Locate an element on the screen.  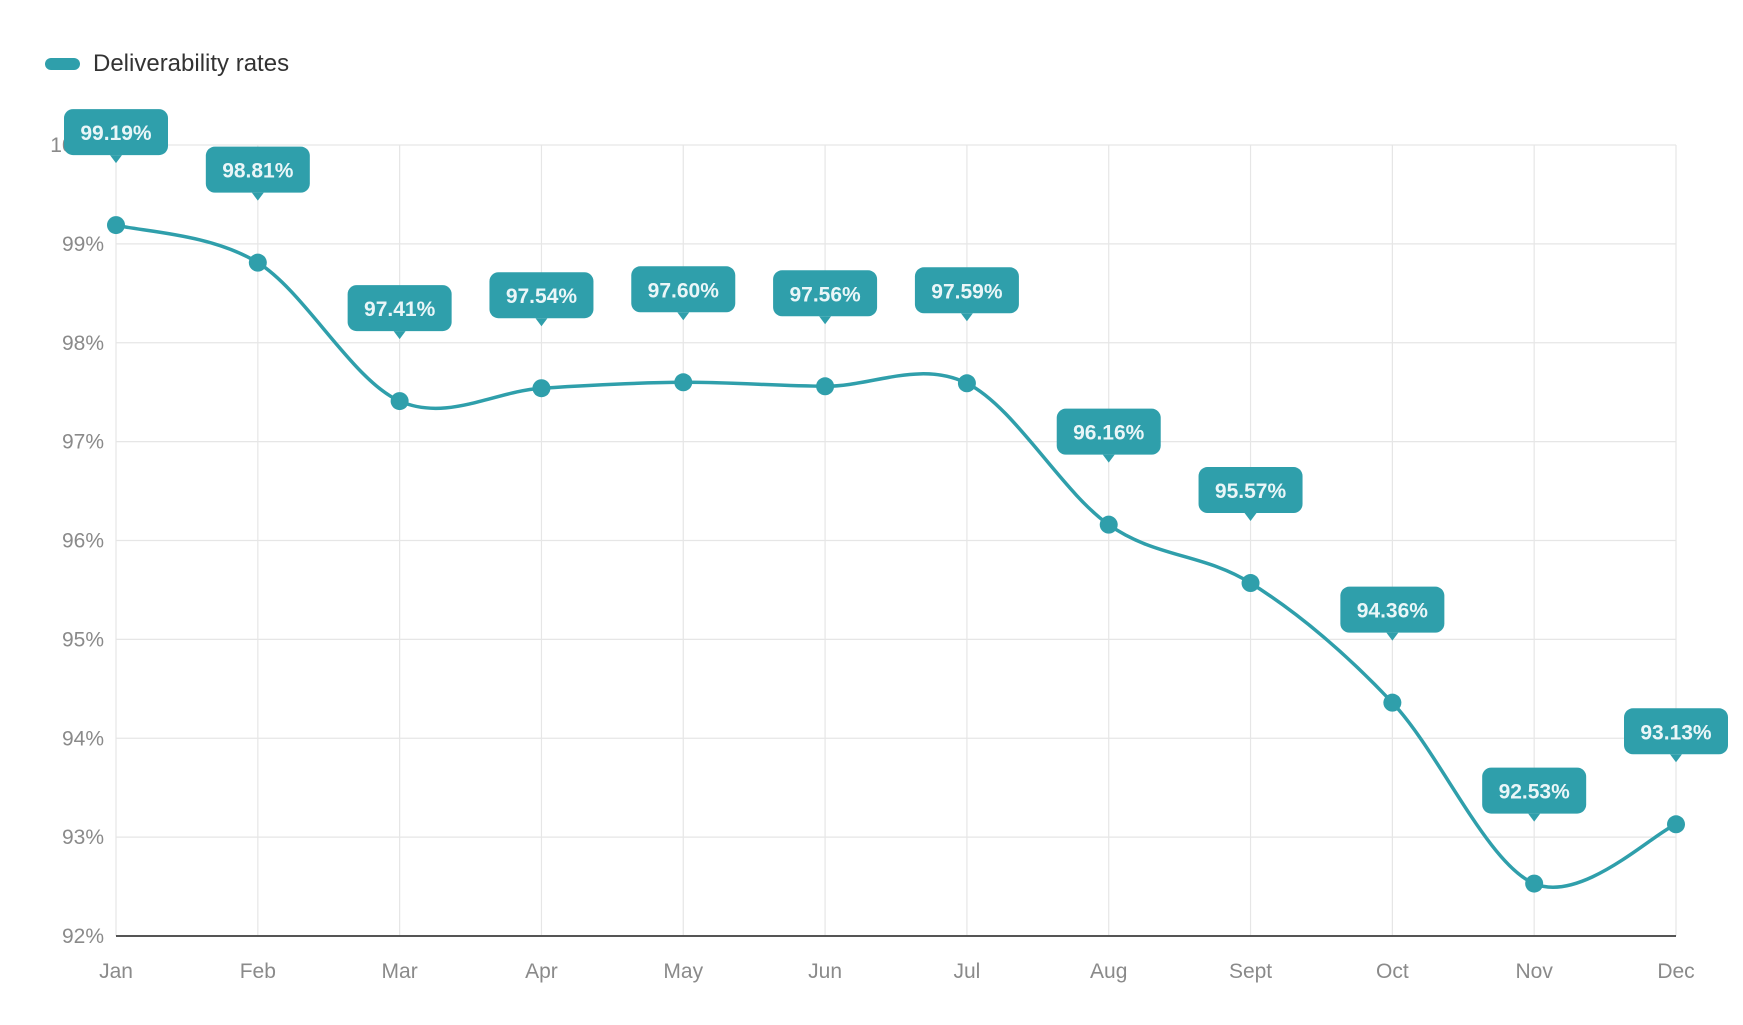
data-label: 98.81% is located at coordinates (258, 171).